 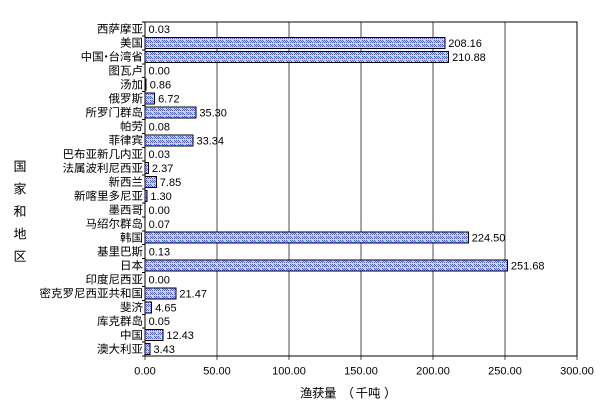 What do you see at coordinates (160, 197) in the screenshot?
I see `svg-text: 1.30` at bounding box center [160, 197].